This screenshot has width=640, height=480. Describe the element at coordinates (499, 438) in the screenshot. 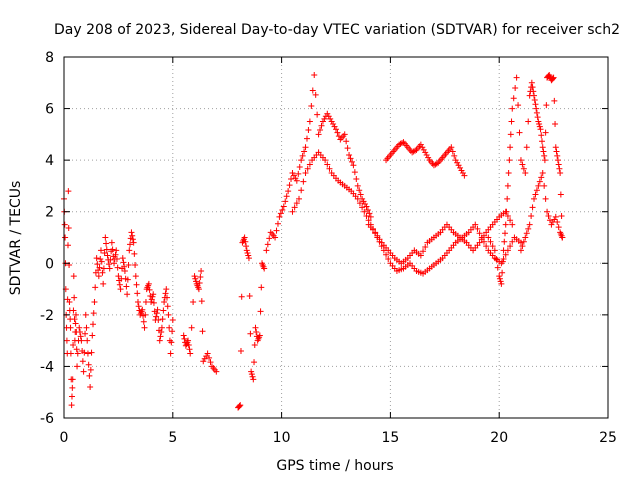

I see `x-tick-label: 20` at that location.